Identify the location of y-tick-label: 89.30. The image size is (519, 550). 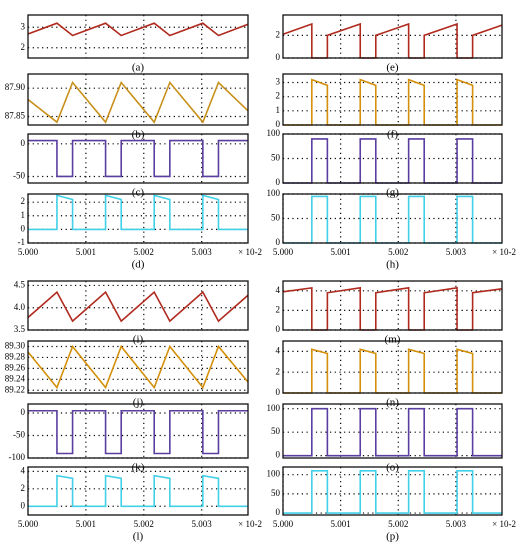
(15, 346).